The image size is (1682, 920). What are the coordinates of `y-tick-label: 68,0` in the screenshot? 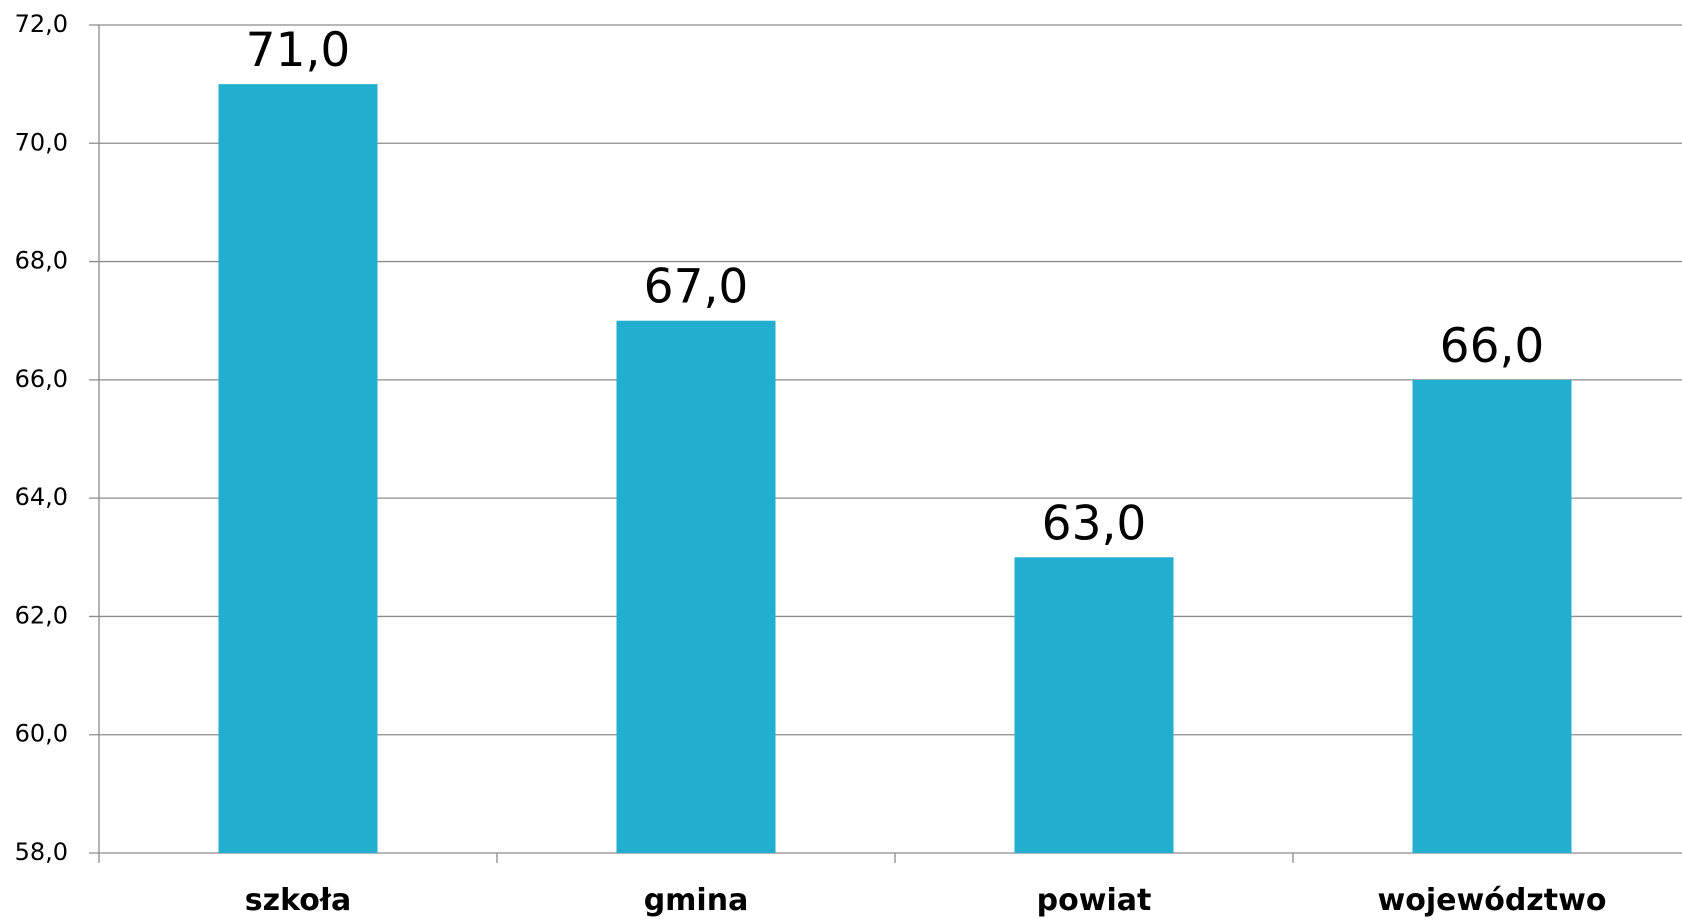 It's located at (41, 261).